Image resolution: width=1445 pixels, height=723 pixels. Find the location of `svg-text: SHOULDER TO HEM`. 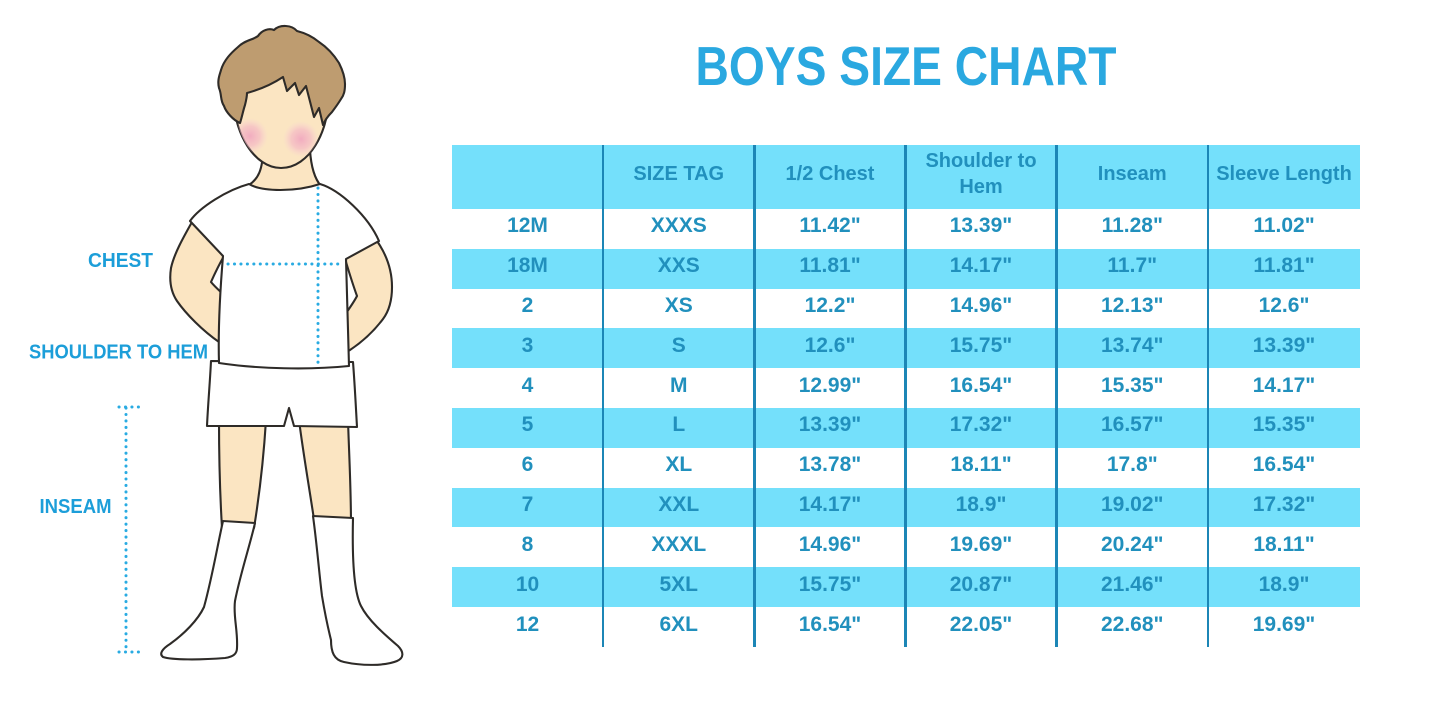

svg-text: SHOULDER TO HEM is located at coordinates (118, 353).